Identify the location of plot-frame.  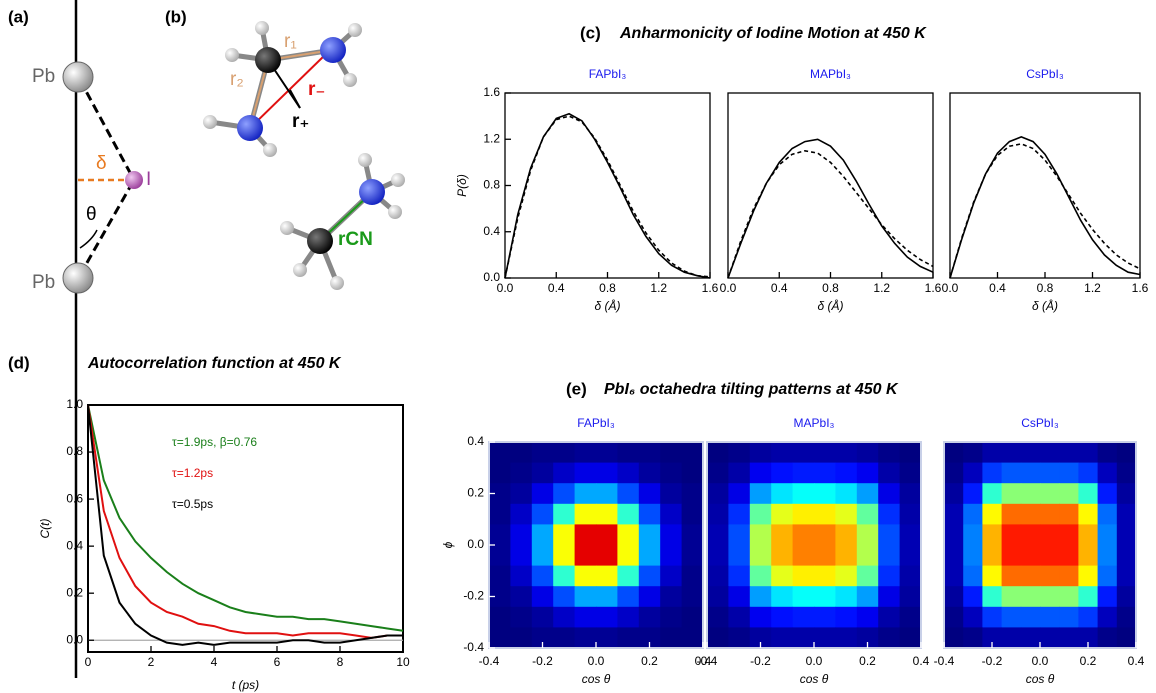
(1045, 185).